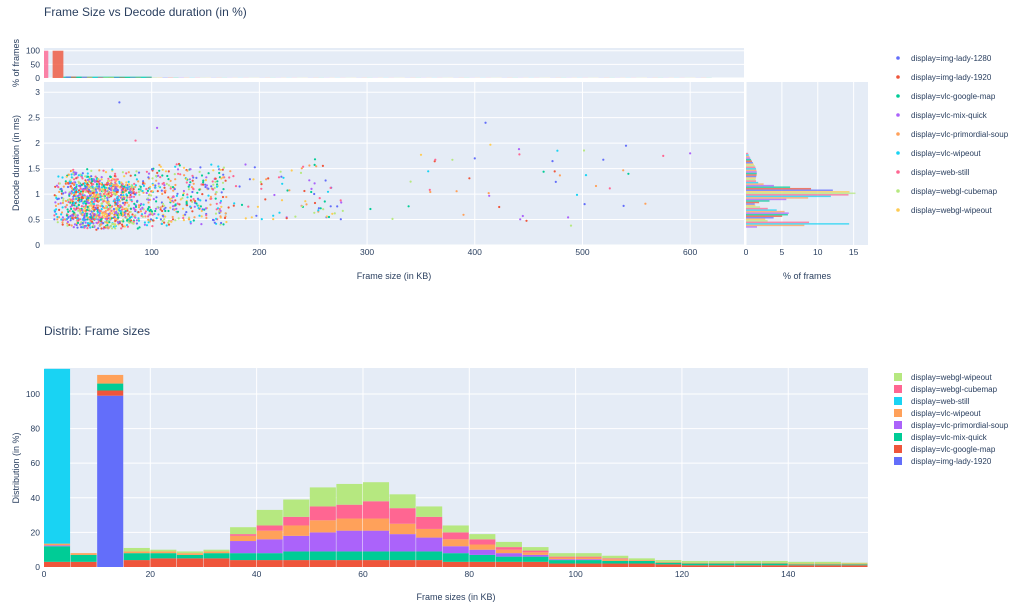  Describe the element at coordinates (946, 413) in the screenshot. I see `legend-label: display=vlc-wipeout` at that location.